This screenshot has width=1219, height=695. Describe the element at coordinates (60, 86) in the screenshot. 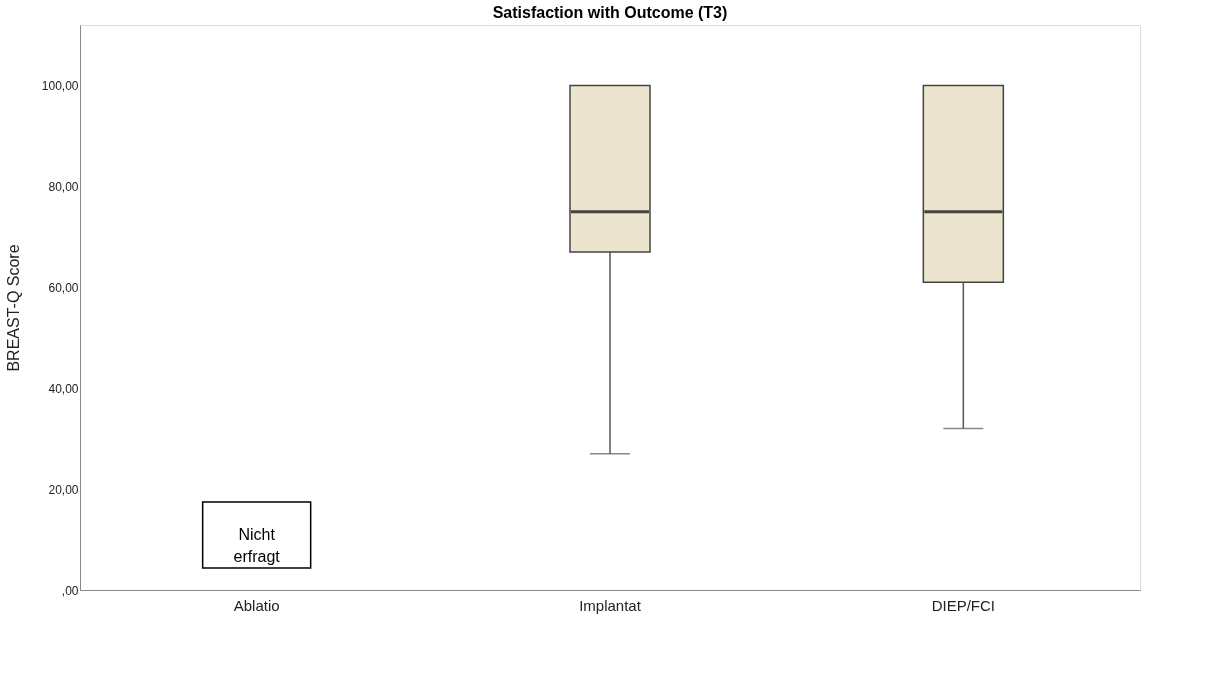

I see `y-tick-label: 100,00` at that location.